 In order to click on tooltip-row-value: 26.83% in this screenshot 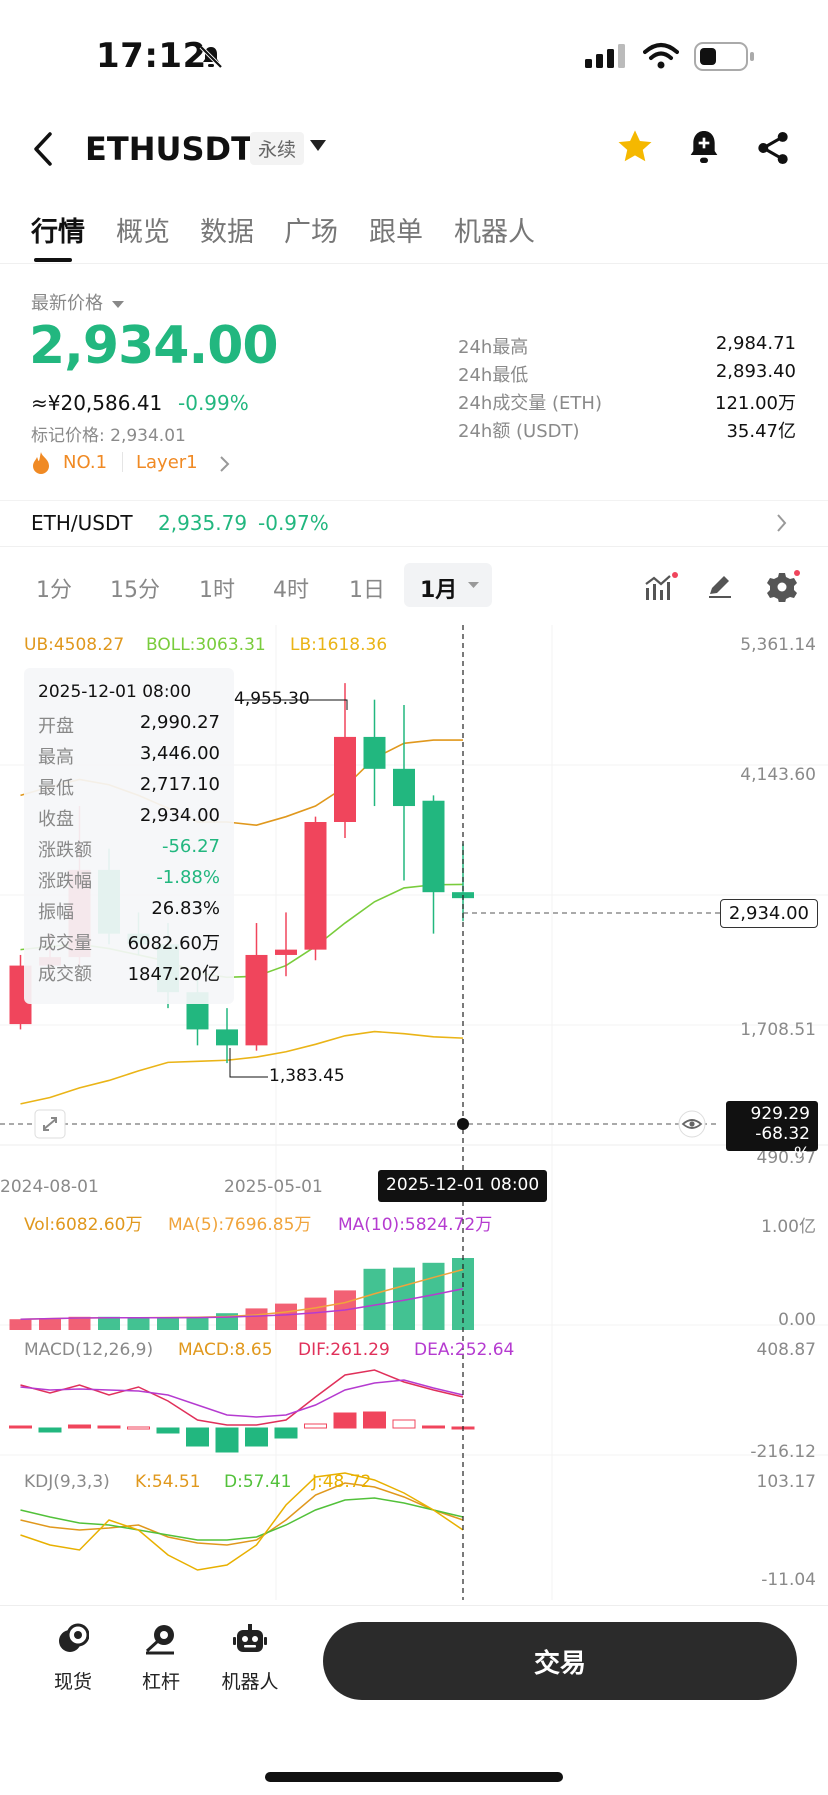, I will do `click(185, 908)`.